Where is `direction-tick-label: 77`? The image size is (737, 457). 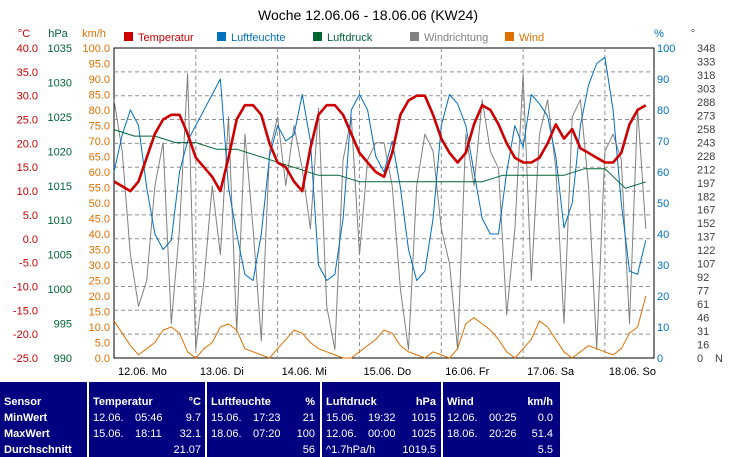 direction-tick-label: 77 is located at coordinates (703, 292).